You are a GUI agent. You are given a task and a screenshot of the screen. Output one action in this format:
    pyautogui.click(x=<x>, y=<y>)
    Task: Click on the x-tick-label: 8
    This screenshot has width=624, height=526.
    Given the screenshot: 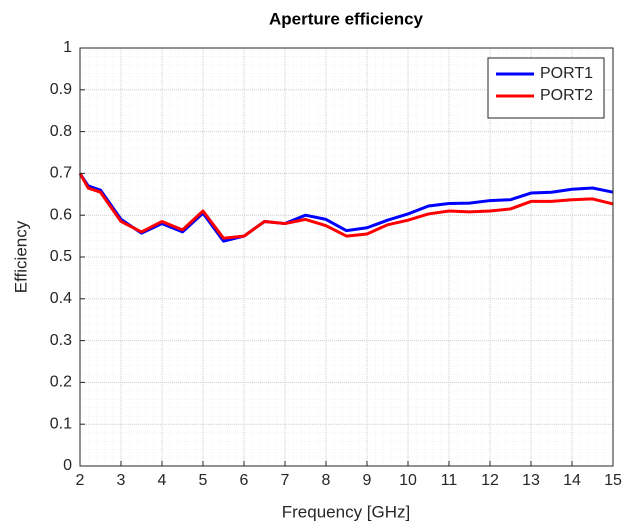 What is the action you would take?
    pyautogui.click(x=326, y=480)
    